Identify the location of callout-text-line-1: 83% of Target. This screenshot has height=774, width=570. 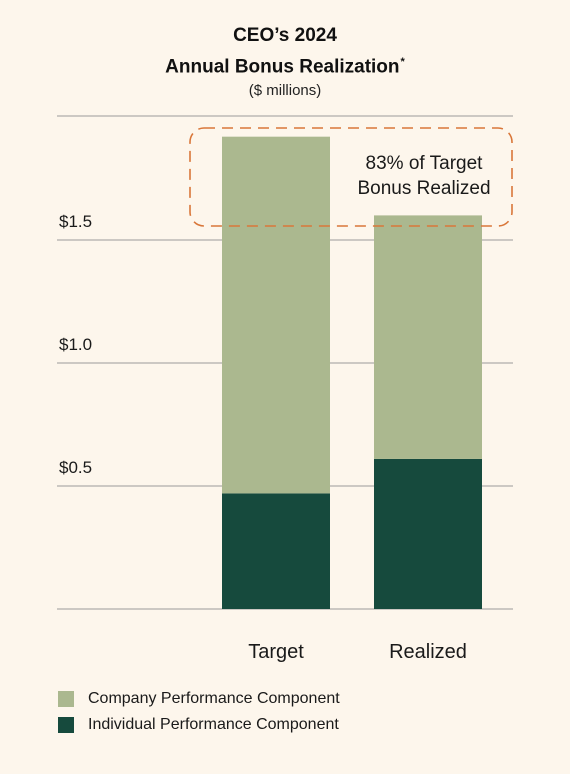
(425, 163).